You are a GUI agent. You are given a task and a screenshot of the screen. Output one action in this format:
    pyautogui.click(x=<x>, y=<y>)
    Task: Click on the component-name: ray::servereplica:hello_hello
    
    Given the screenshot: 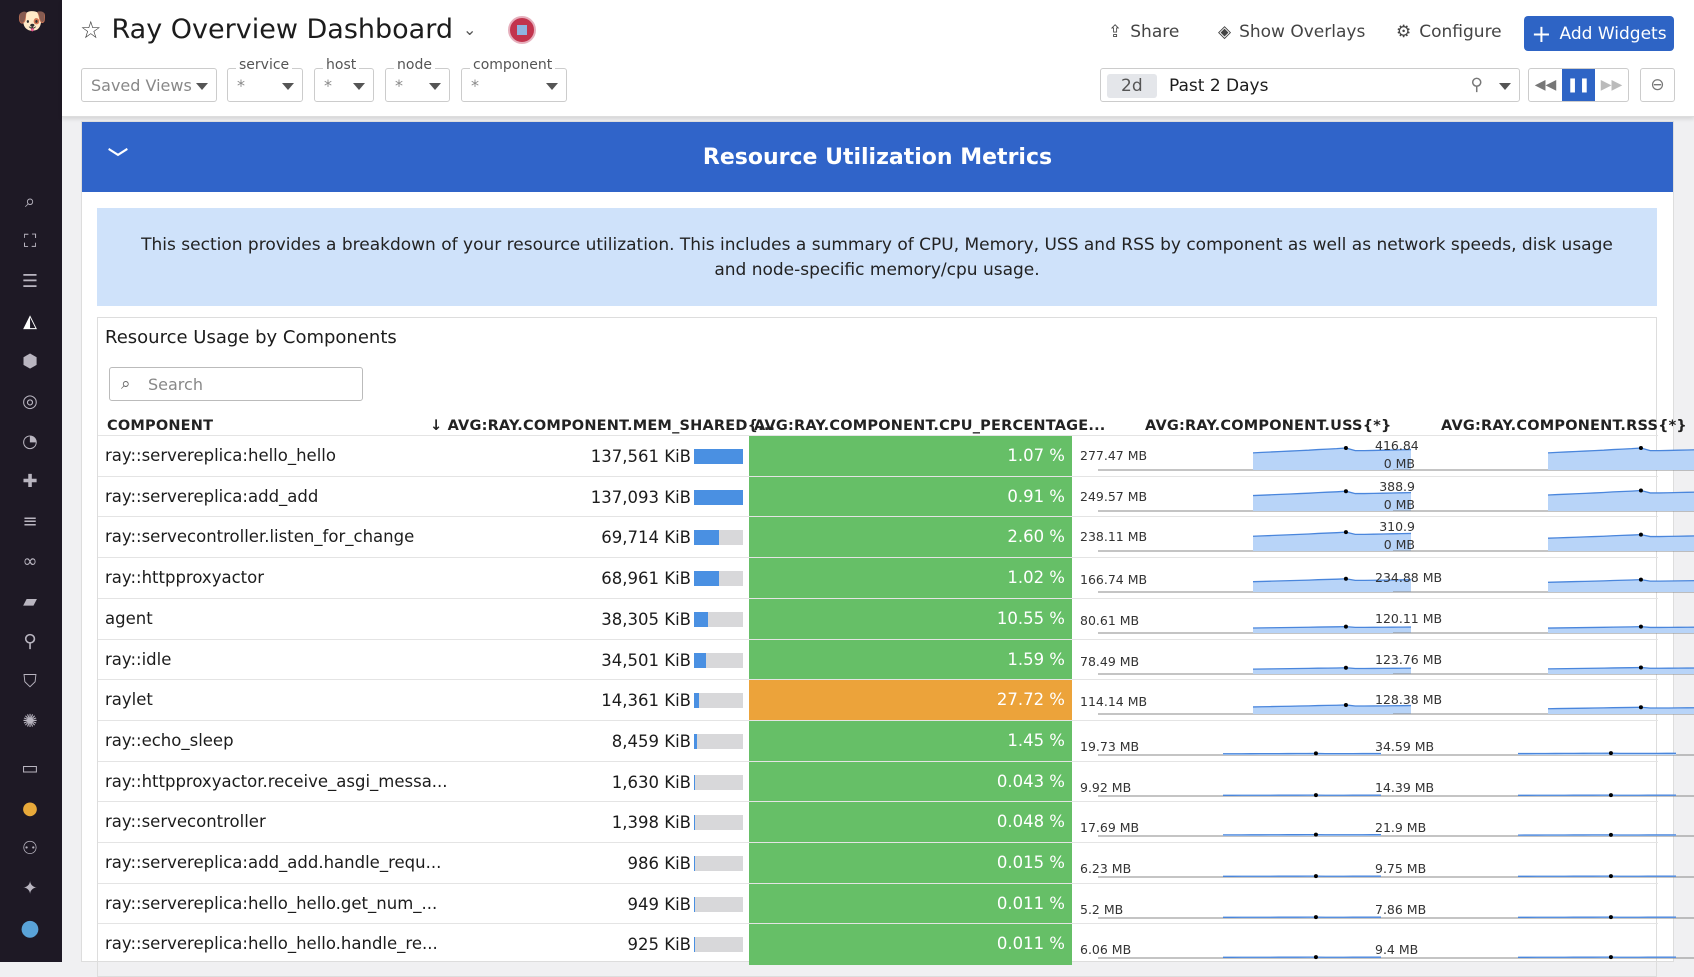 What is the action you would take?
    pyautogui.click(x=220, y=455)
    